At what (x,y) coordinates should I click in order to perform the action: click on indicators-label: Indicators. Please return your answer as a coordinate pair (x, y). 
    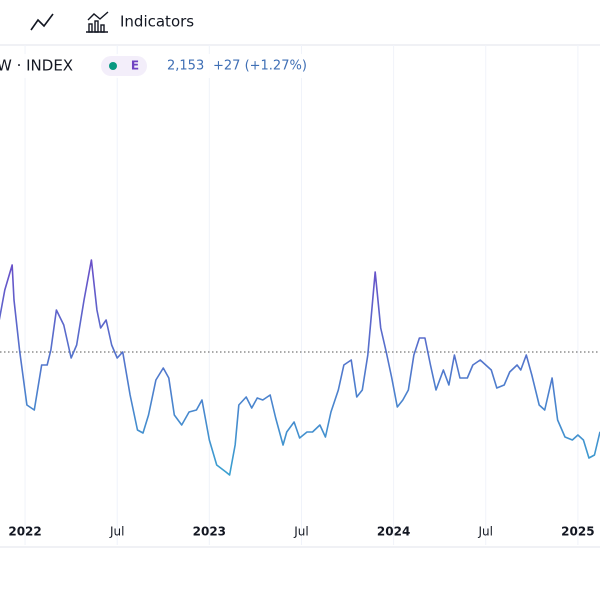
    Looking at the image, I should click on (157, 22).